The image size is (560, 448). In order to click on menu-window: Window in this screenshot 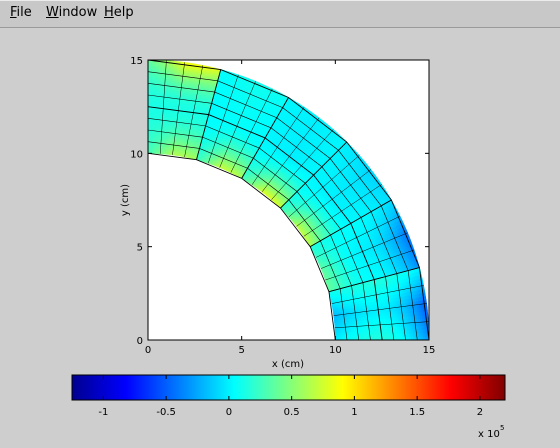, I will do `click(71, 12)`.